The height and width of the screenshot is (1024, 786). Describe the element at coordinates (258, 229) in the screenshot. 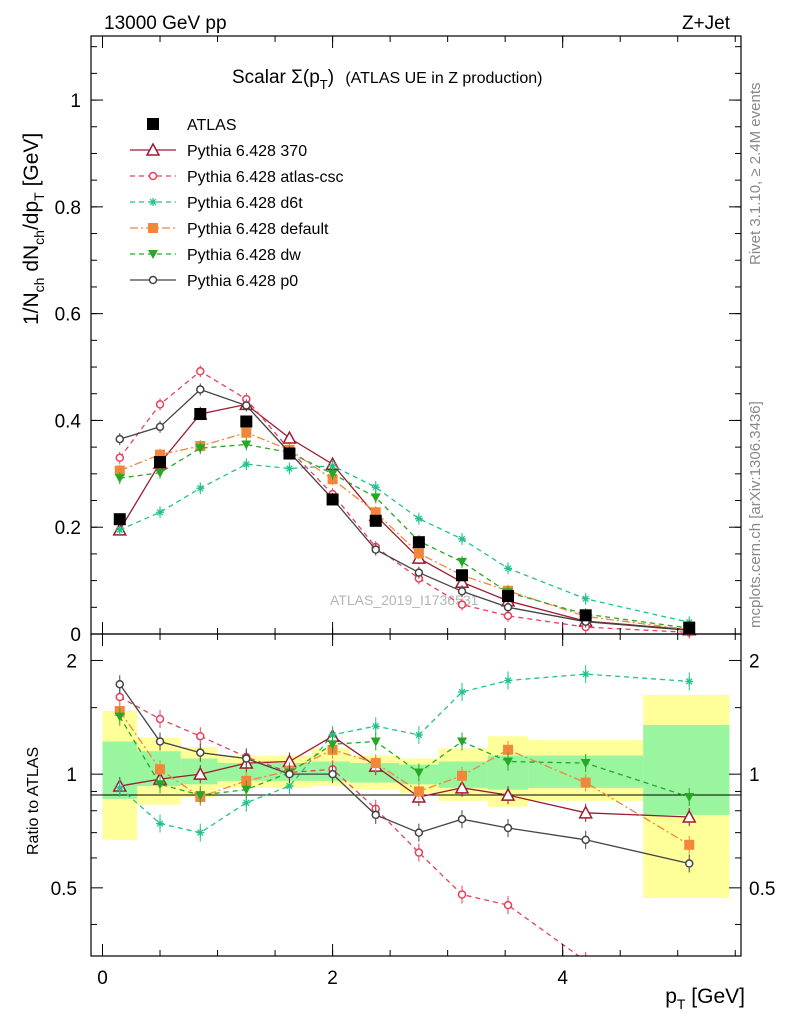

I see `legend-label: Pythia 6.428 default` at that location.